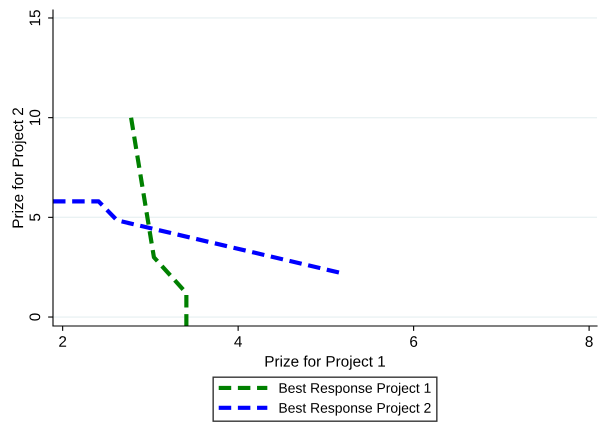 This screenshot has width=605, height=429. Describe the element at coordinates (355, 389) in the screenshot. I see `legend-label: Best Response Project 1` at that location.